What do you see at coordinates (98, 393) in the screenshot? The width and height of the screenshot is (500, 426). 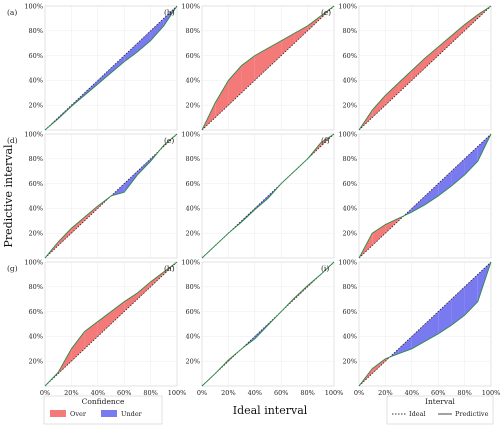 I see `x-tick-label: 40%` at bounding box center [98, 393].